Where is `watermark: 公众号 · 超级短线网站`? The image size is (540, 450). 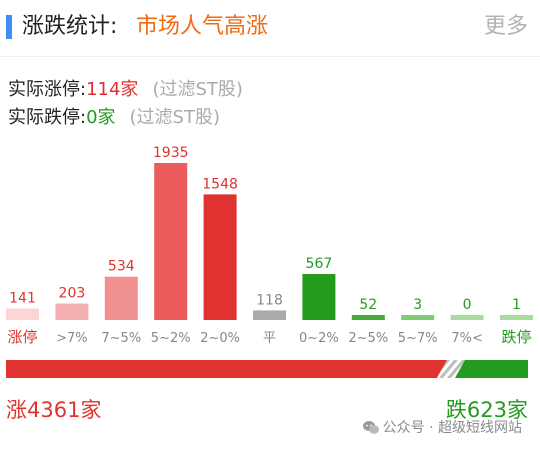 watermark: 公众号 · 超级短线网站 is located at coordinates (442, 428).